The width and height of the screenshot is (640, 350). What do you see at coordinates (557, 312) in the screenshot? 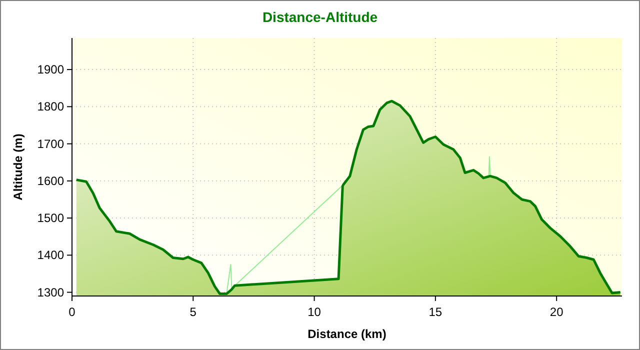
I see `x-tick-label: 20` at bounding box center [557, 312].